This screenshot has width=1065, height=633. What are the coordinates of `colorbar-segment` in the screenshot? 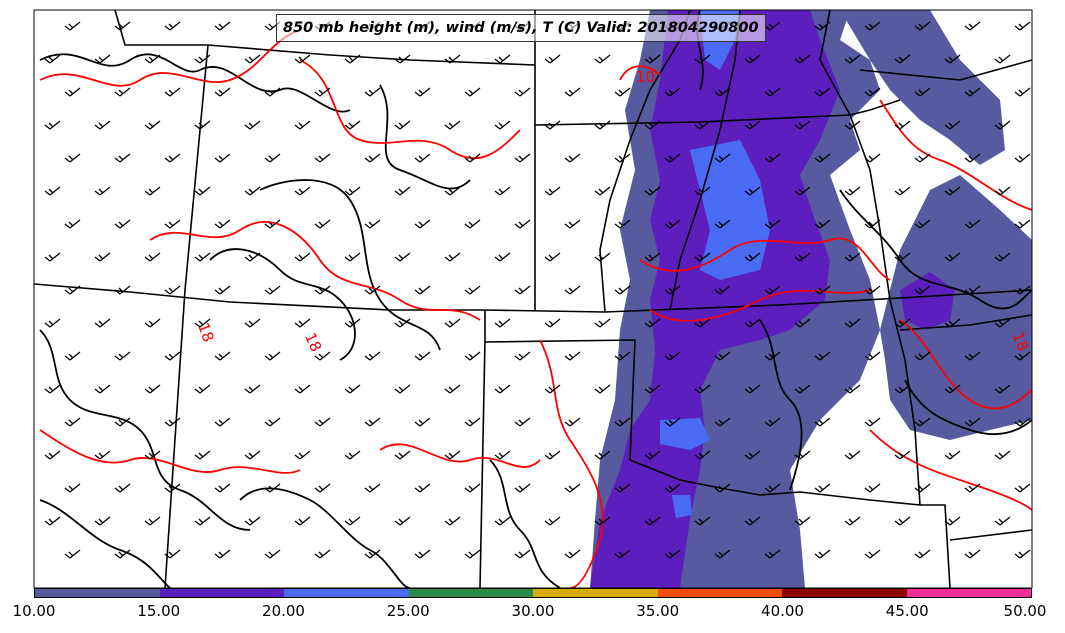 It's located at (719, 593).